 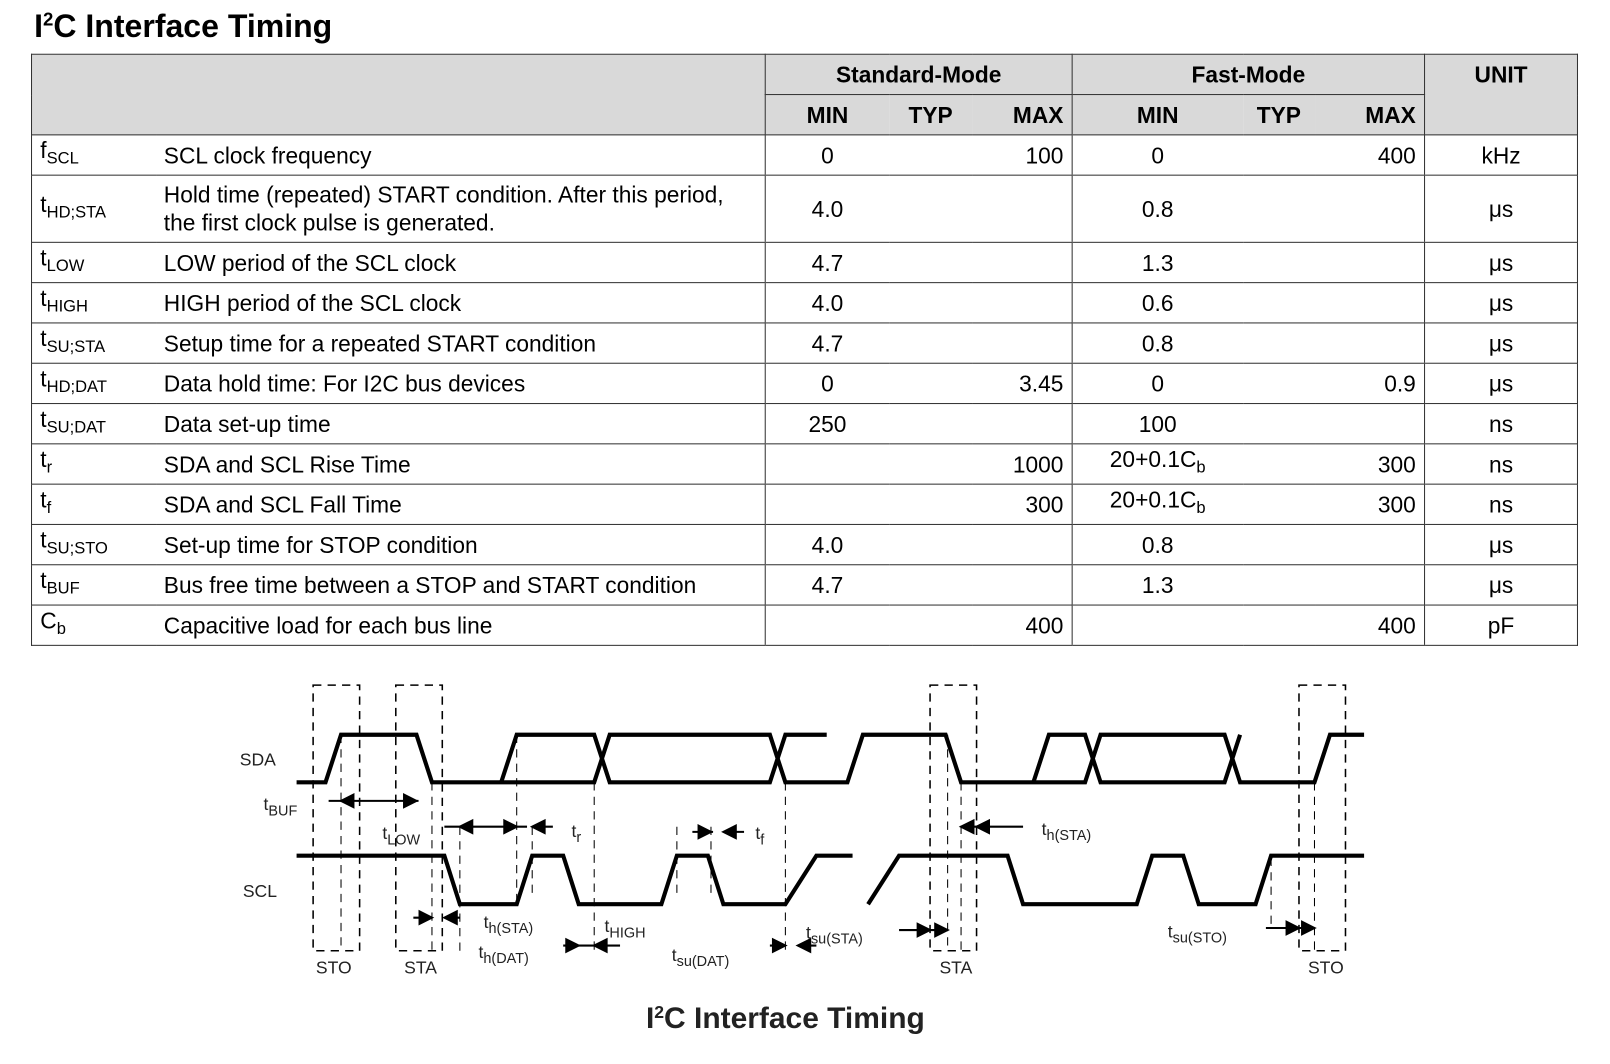 What do you see at coordinates (1022, 383) in the screenshot?
I see `value-cell: 3.45` at bounding box center [1022, 383].